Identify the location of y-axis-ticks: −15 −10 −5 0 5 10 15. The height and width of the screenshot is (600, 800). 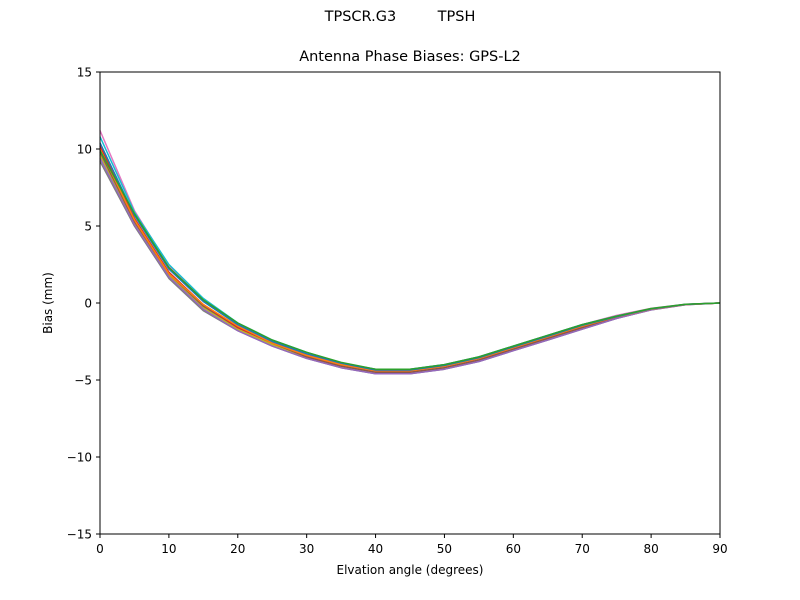
(83, 304).